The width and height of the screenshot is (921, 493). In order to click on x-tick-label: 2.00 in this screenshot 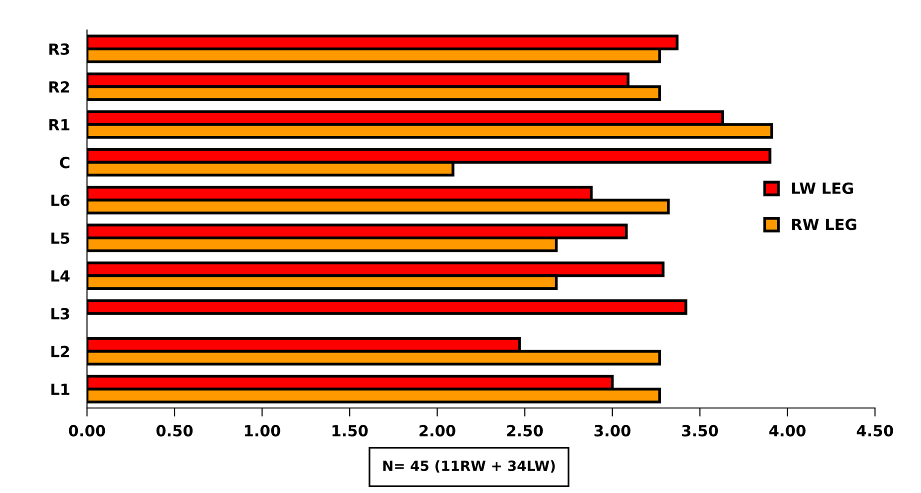, I will do `click(438, 430)`.